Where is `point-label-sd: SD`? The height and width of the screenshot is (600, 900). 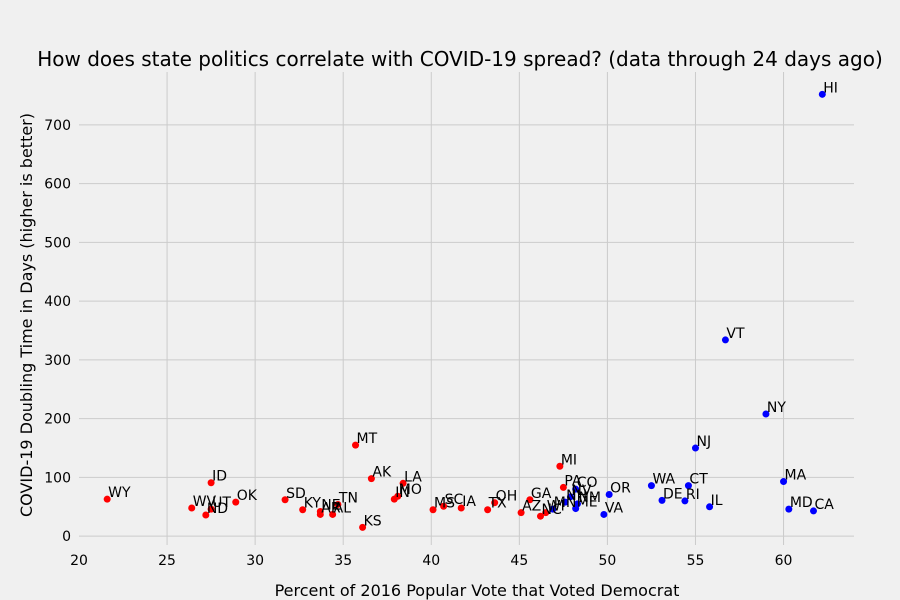
point-label-sd: SD is located at coordinates (296, 494).